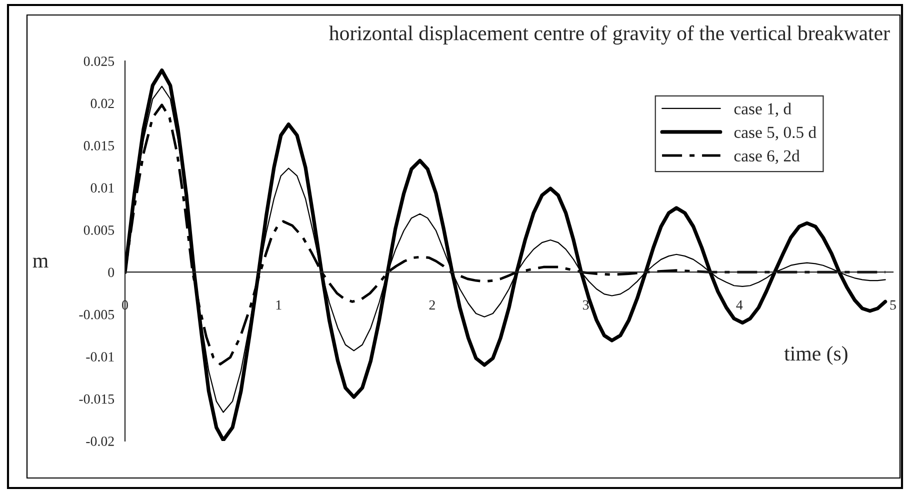  I want to click on x-tick-label: 3, so click(585, 305).